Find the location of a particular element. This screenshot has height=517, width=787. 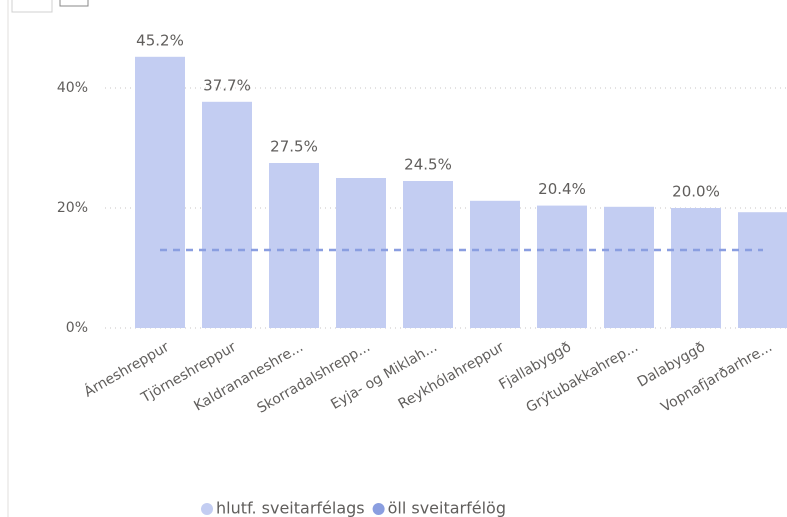

data-label: 37.7% is located at coordinates (227, 85).